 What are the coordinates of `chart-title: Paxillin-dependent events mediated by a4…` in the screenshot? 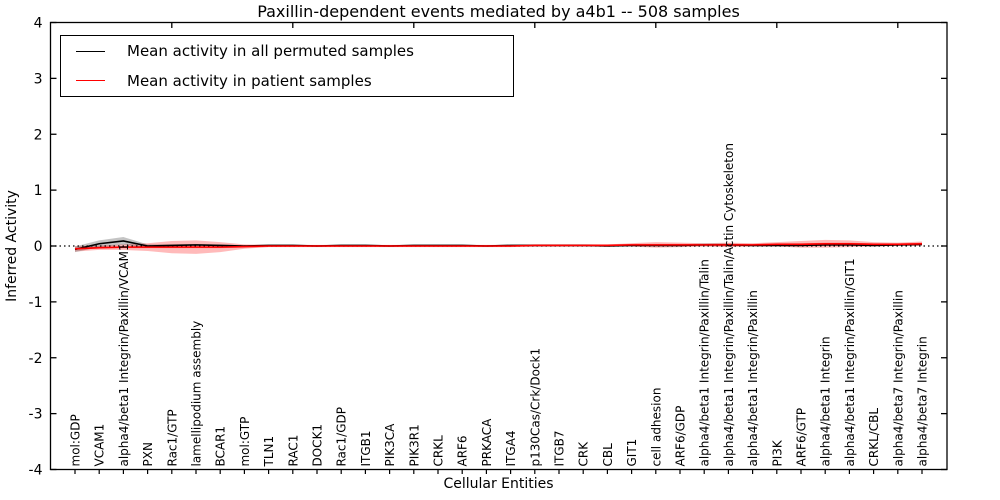 It's located at (498, 11).